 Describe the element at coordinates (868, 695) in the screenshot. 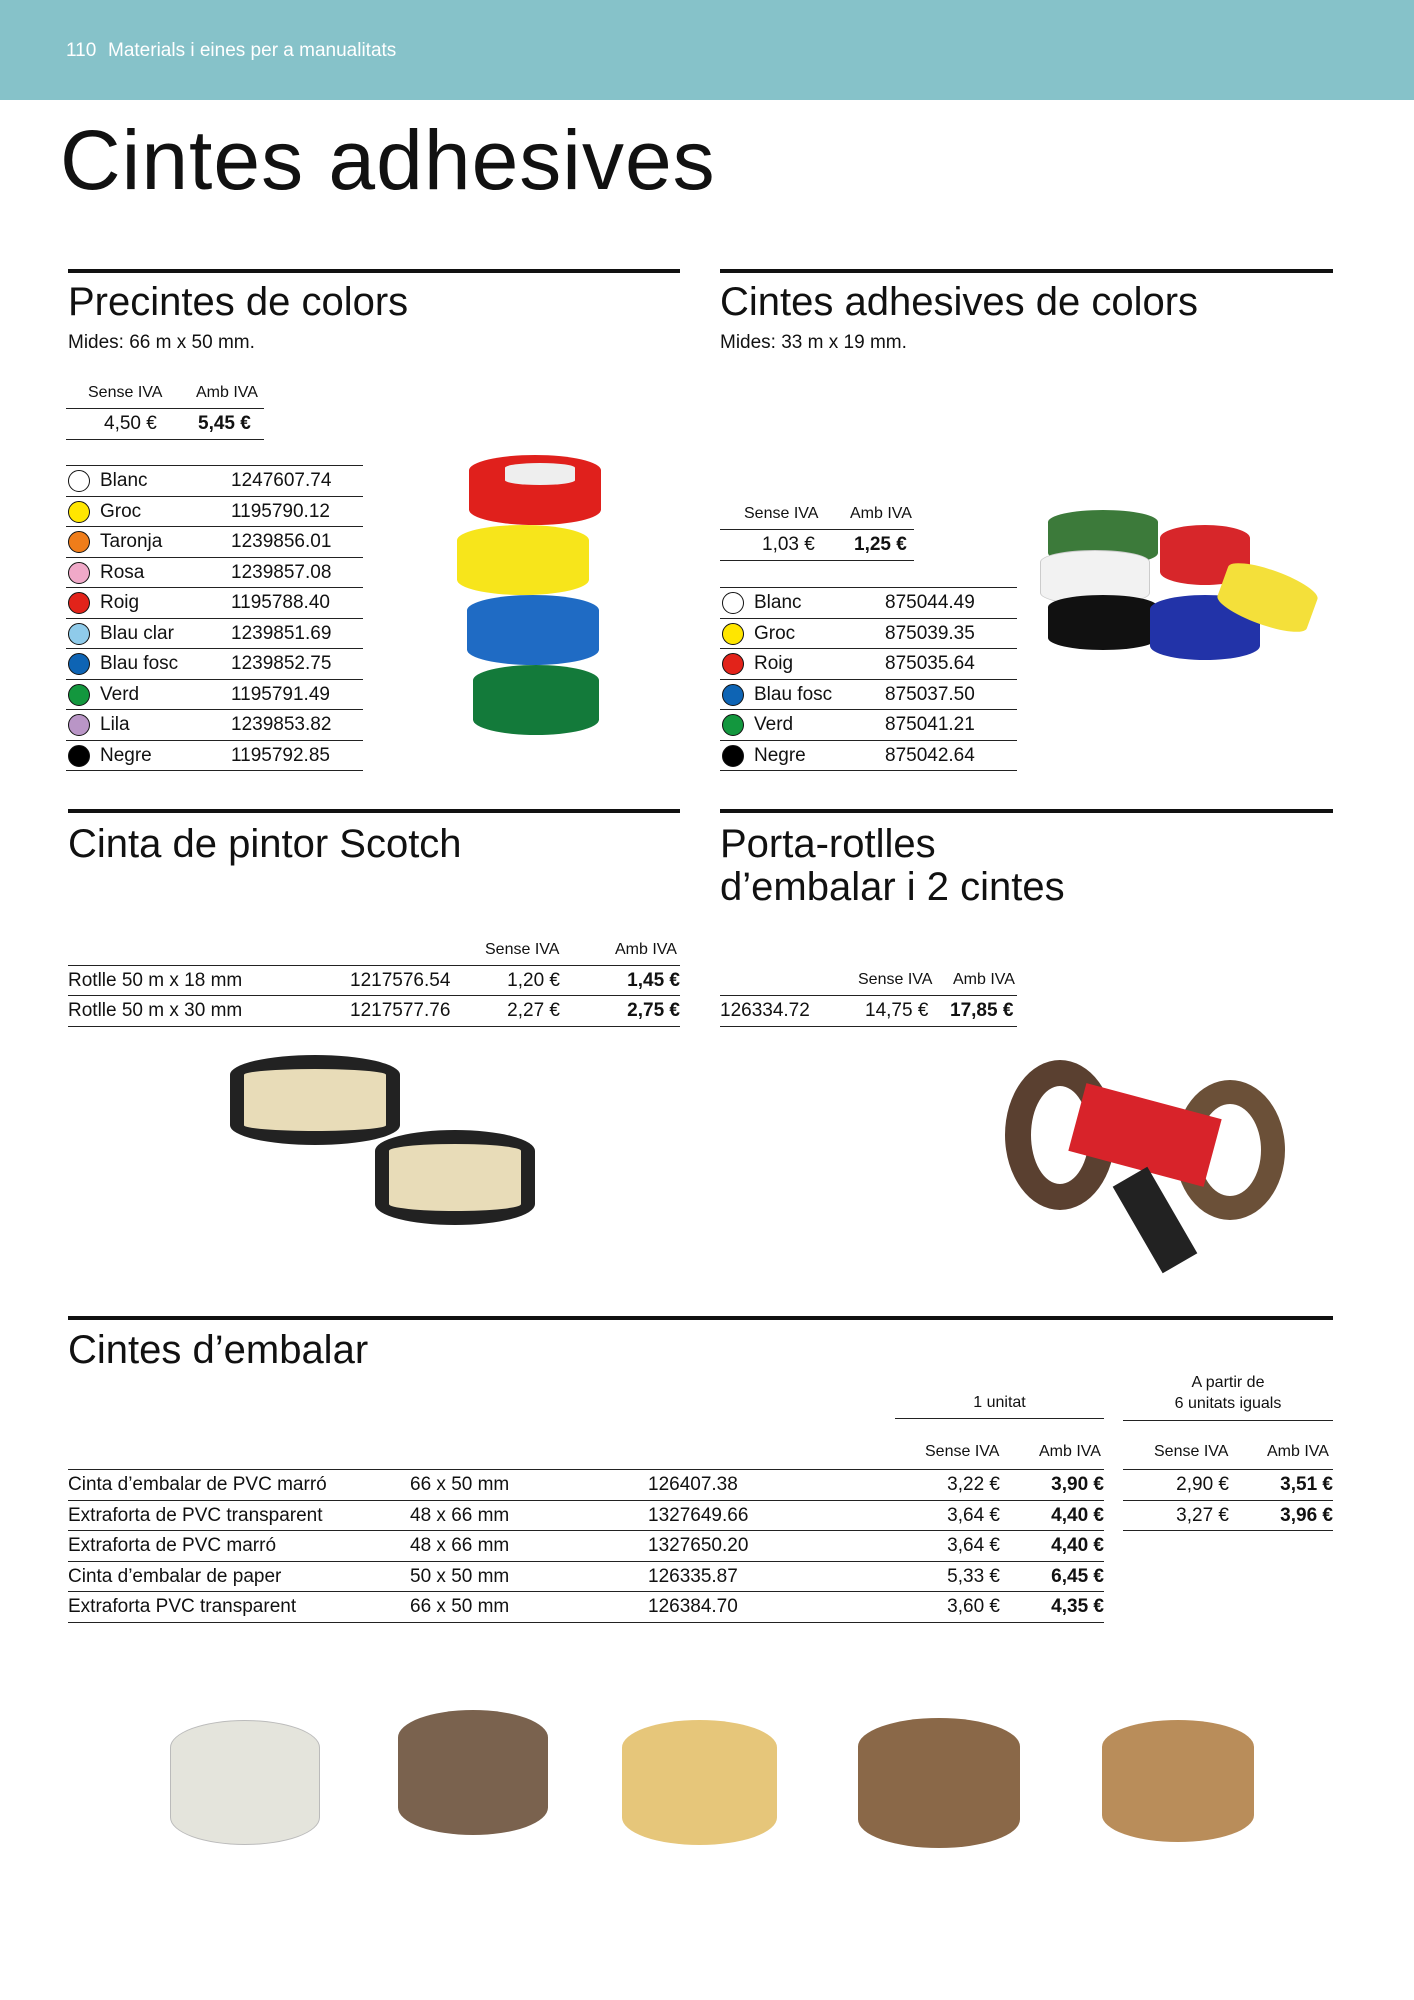

I see `color-list-item: Blau fosc 875037.50` at that location.